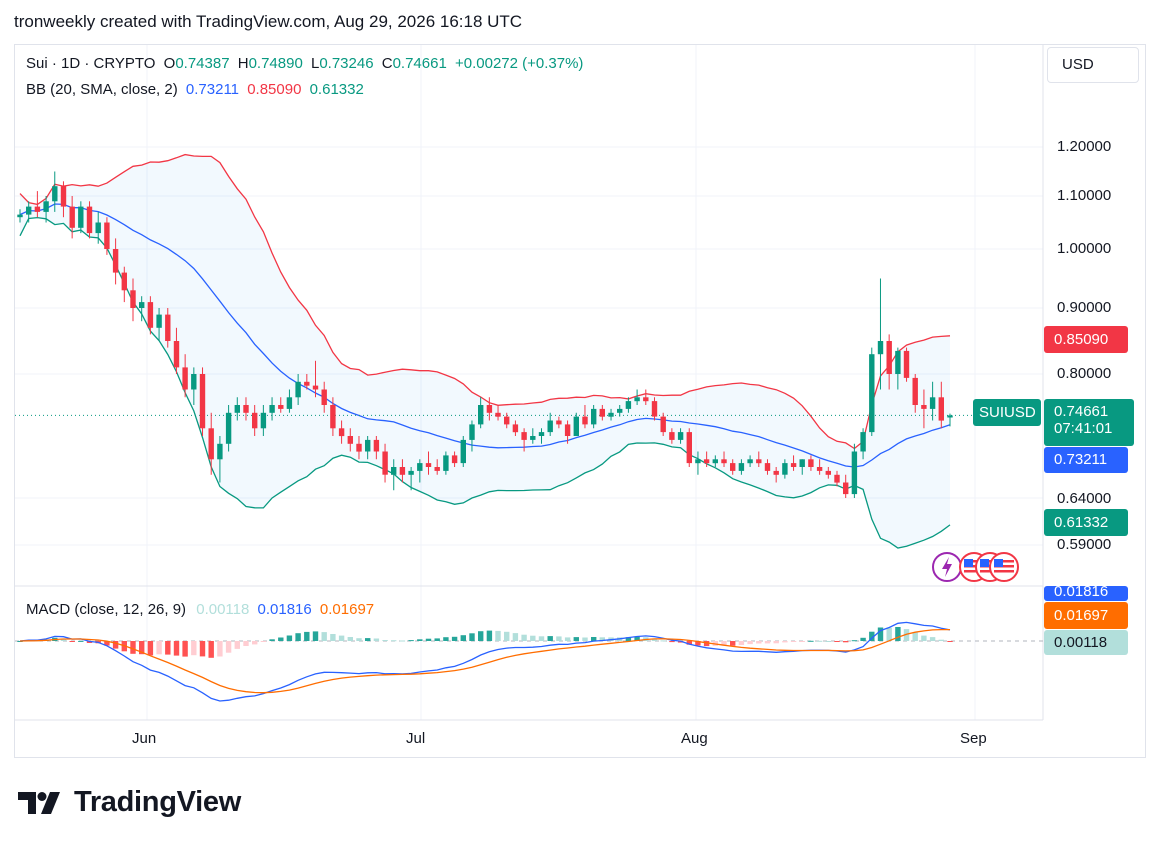 The width and height of the screenshot is (1160, 848). What do you see at coordinates (39, 802) in the screenshot?
I see `tradingview-logo-icon` at bounding box center [39, 802].